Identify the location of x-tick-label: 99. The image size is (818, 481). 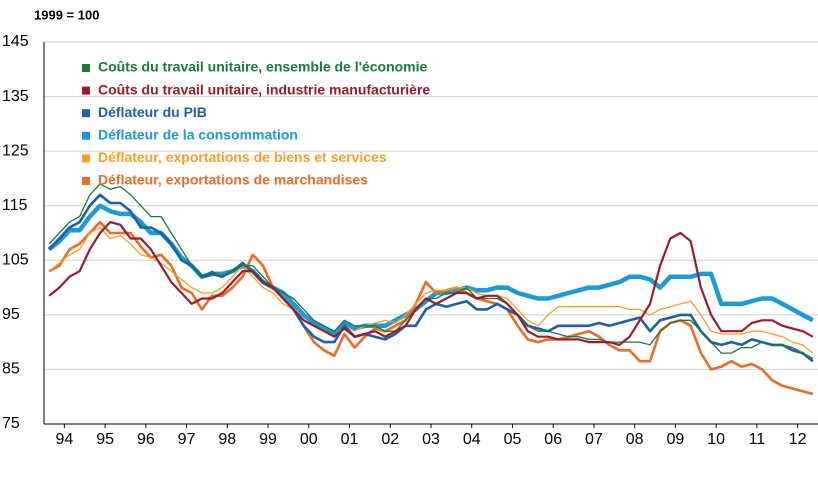
(268, 439).